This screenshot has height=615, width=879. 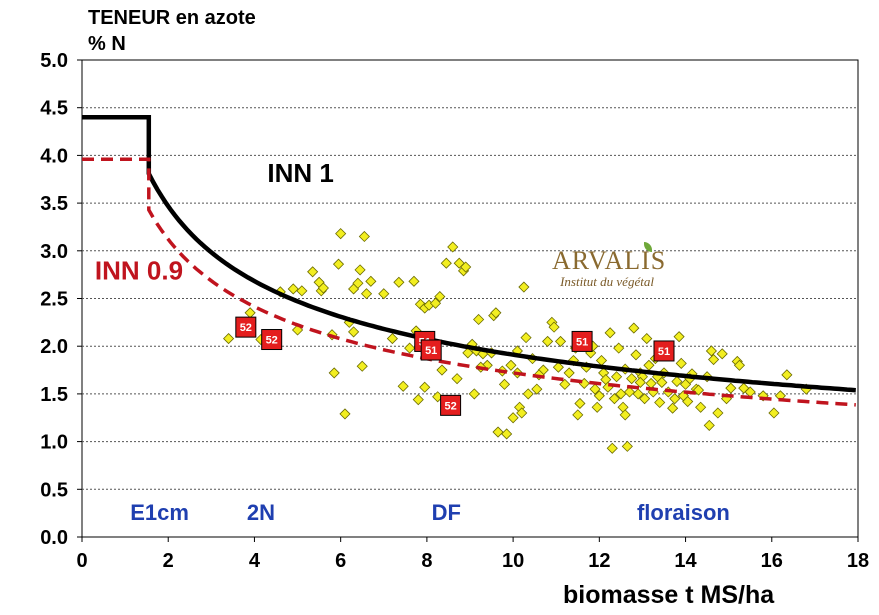 I want to click on curve-annotation: INN 0.9, so click(x=139, y=270).